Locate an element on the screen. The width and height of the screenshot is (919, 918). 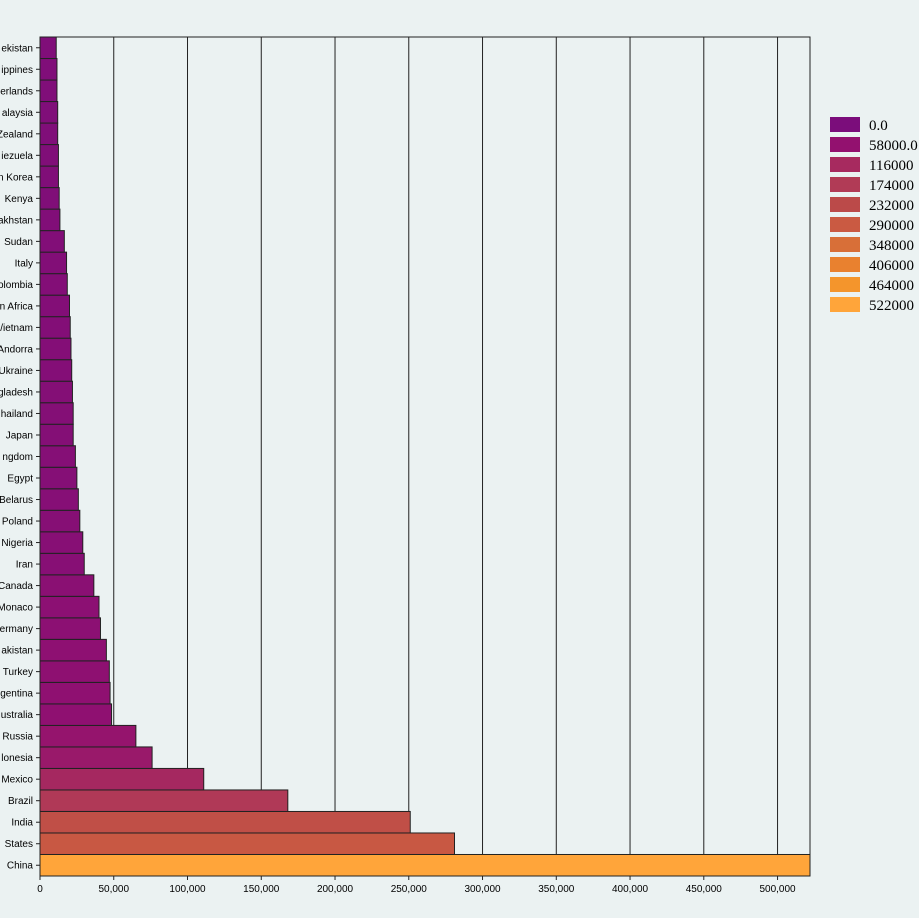
category-label: gladesh is located at coordinates (16, 392).